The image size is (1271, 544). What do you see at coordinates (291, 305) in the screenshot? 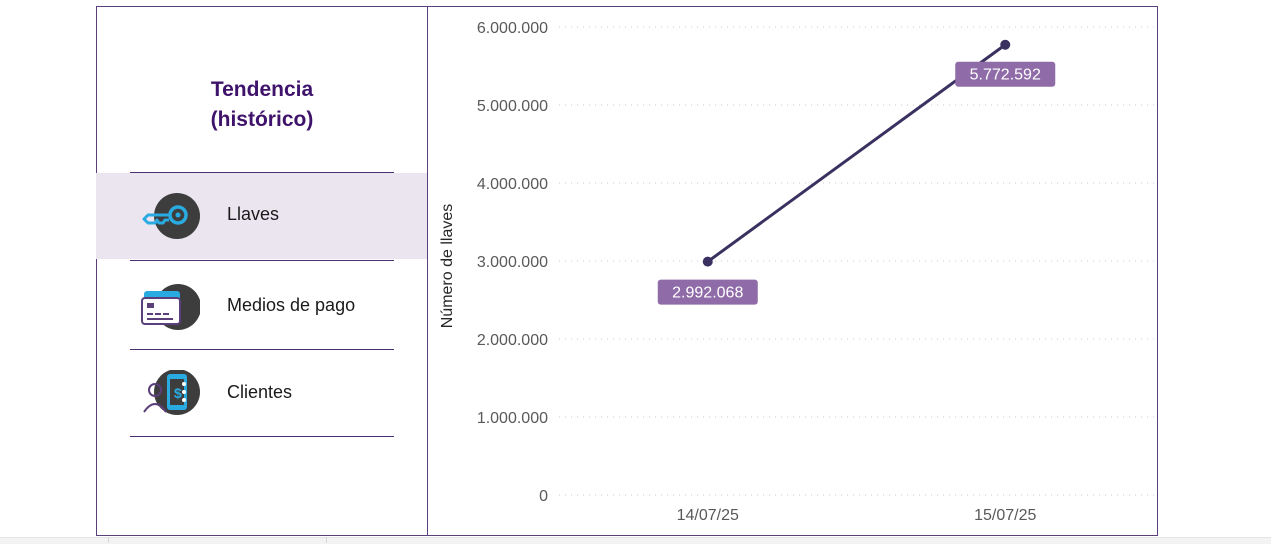
I see `sidebar-item-label: Medios de pago` at bounding box center [291, 305].